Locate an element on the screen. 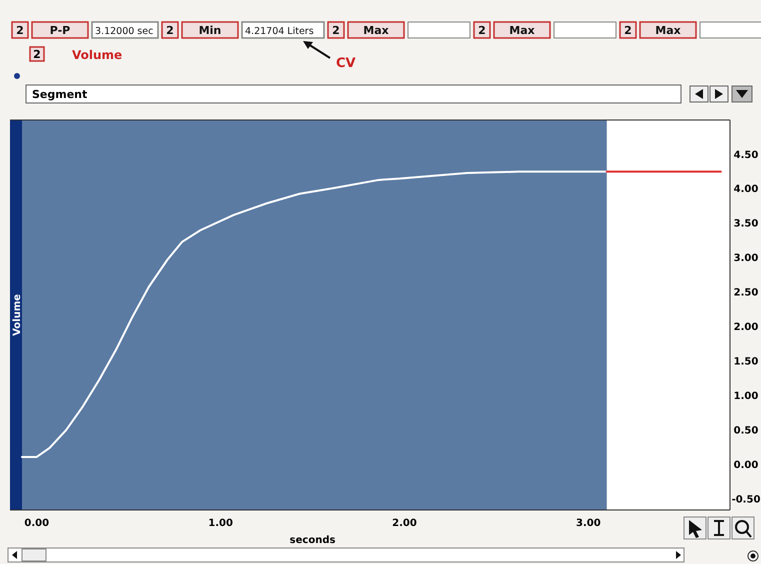 This screenshot has height=564, width=761. y-tick-label: 2.00 is located at coordinates (746, 328).